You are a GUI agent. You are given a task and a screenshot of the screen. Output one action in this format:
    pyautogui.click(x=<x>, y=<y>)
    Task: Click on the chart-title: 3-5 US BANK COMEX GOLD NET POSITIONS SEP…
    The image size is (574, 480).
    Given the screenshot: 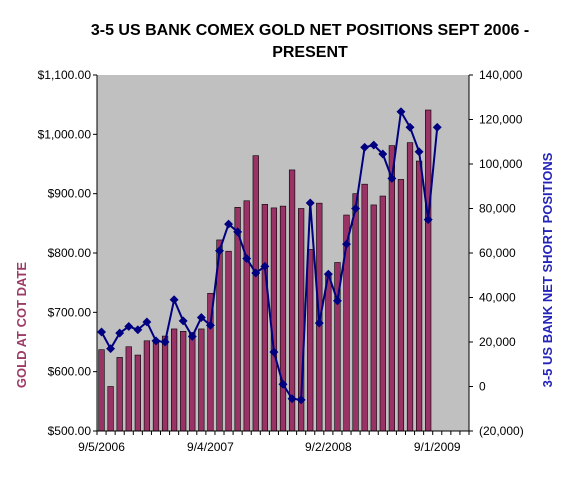 What is the action you would take?
    pyautogui.click(x=310, y=41)
    